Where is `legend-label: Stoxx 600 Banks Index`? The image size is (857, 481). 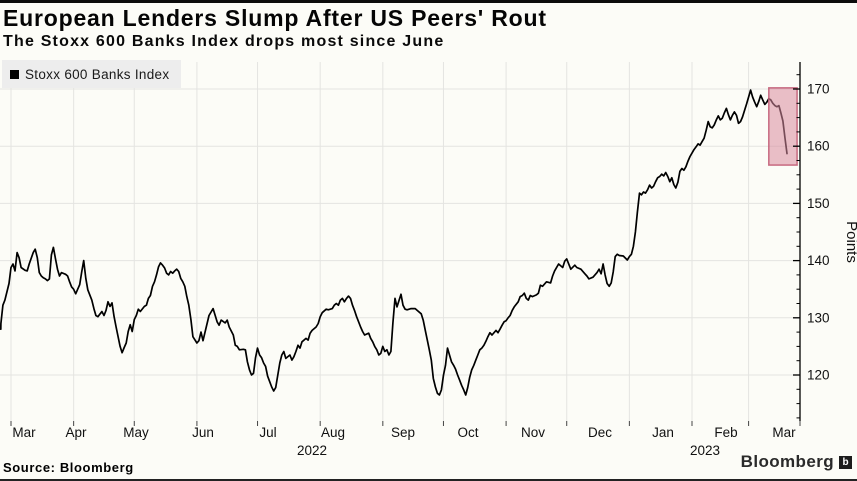
legend-label: Stoxx 600 Banks Index is located at coordinates (97, 74).